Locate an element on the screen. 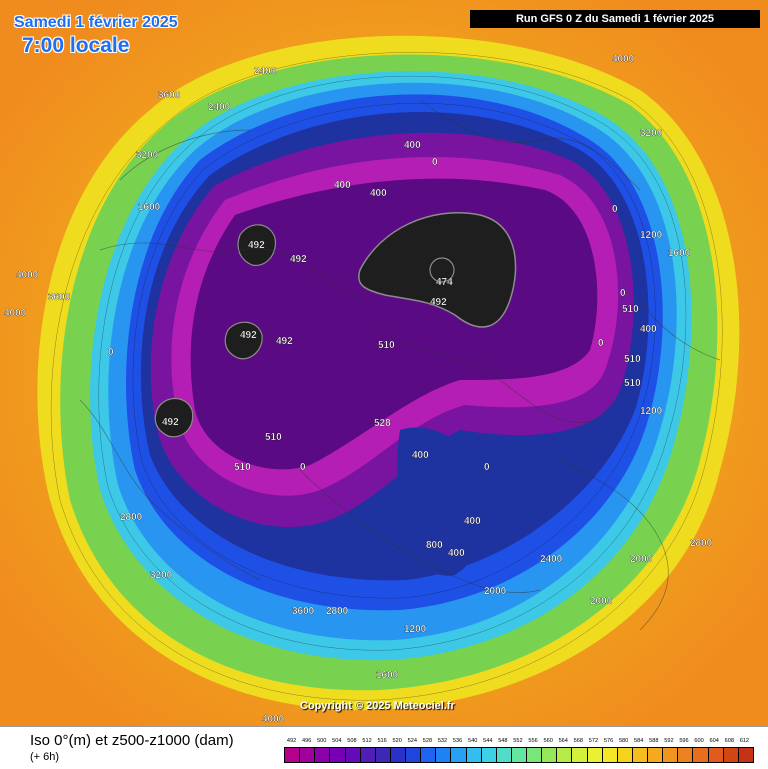 The height and width of the screenshot is (769, 768). blue-lobe-south is located at coordinates (443, 501).